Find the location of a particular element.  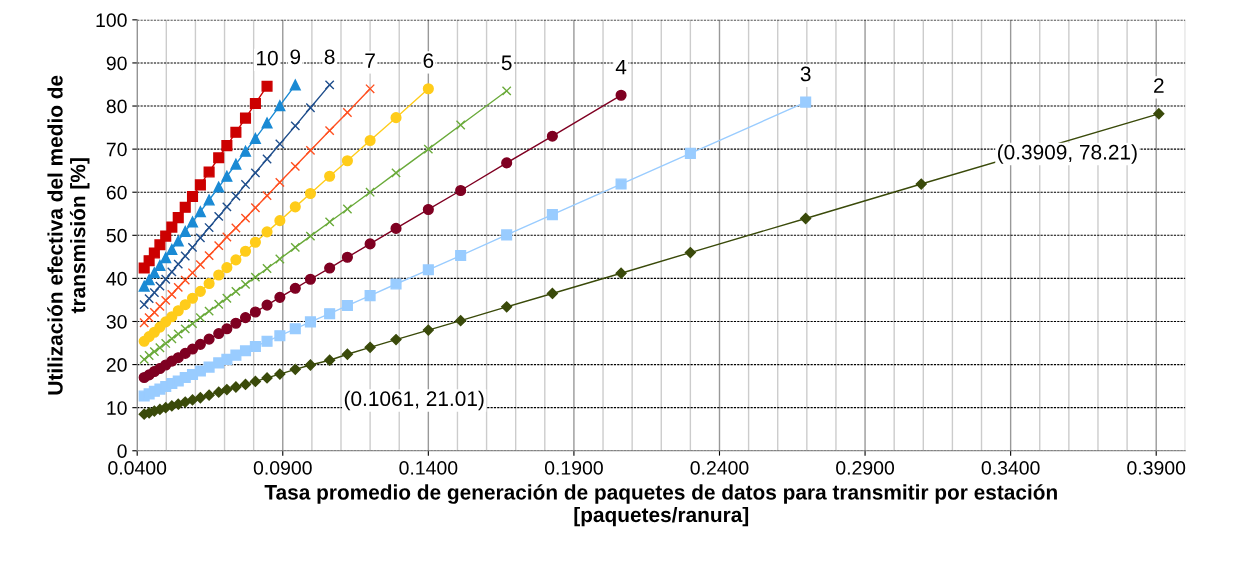

x-tick-label: 0.0900 is located at coordinates (282, 468).